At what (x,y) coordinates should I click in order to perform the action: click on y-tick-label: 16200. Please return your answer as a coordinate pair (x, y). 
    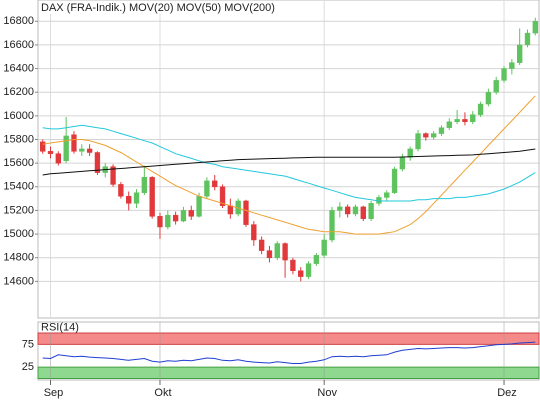
    Looking at the image, I should click on (18, 92).